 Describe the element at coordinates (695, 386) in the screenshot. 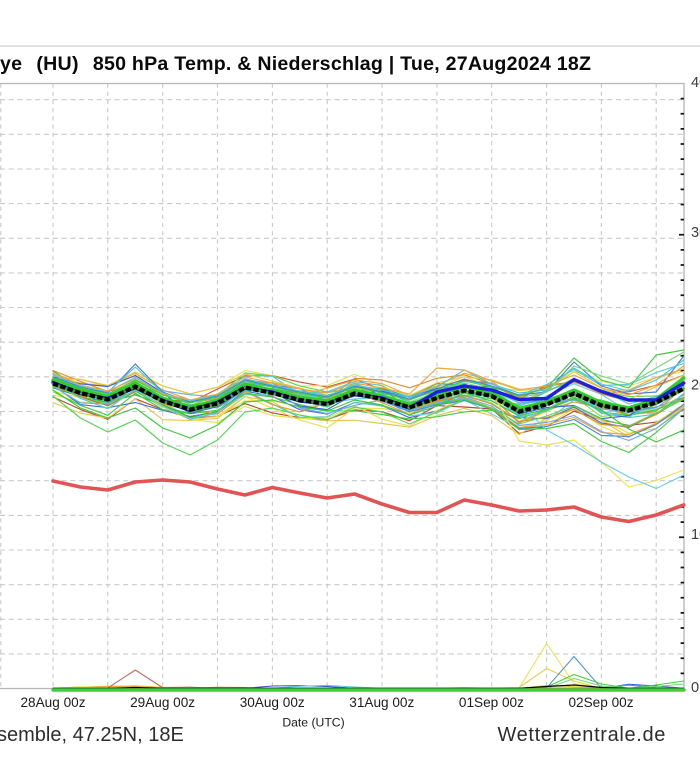

I see `svg-text: 20` at that location.